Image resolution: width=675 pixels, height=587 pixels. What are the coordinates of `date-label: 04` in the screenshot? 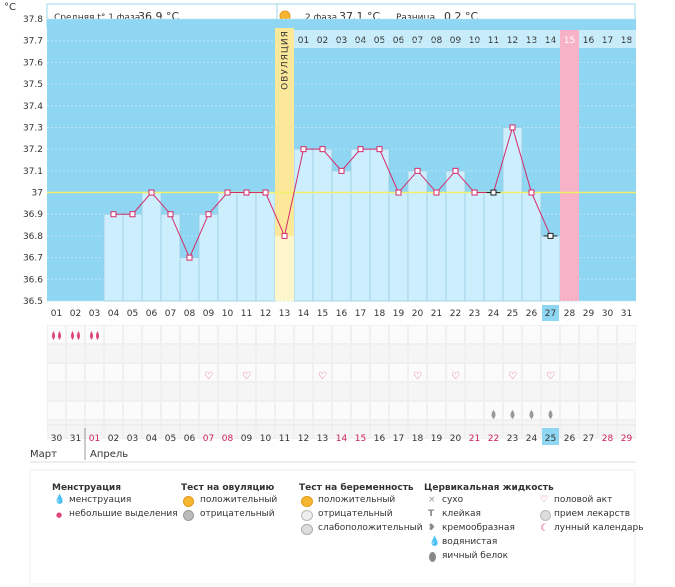 It's located at (152, 439).